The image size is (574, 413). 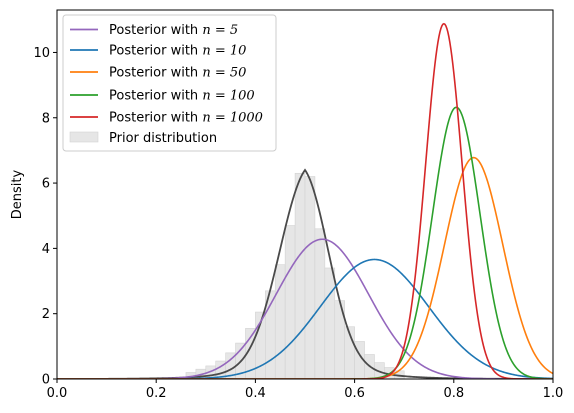 What do you see at coordinates (41, 53) in the screenshot?
I see `y-tick-label: 10` at bounding box center [41, 53].